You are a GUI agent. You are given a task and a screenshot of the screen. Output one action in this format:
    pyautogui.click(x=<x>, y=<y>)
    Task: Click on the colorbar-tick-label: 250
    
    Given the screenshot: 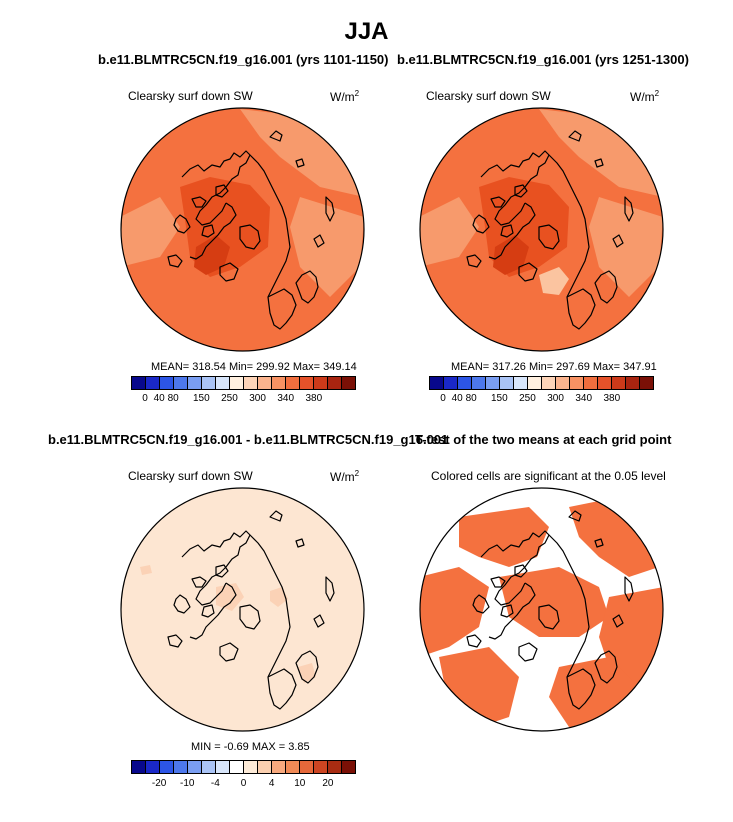 What is the action you would take?
    pyautogui.click(x=527, y=398)
    